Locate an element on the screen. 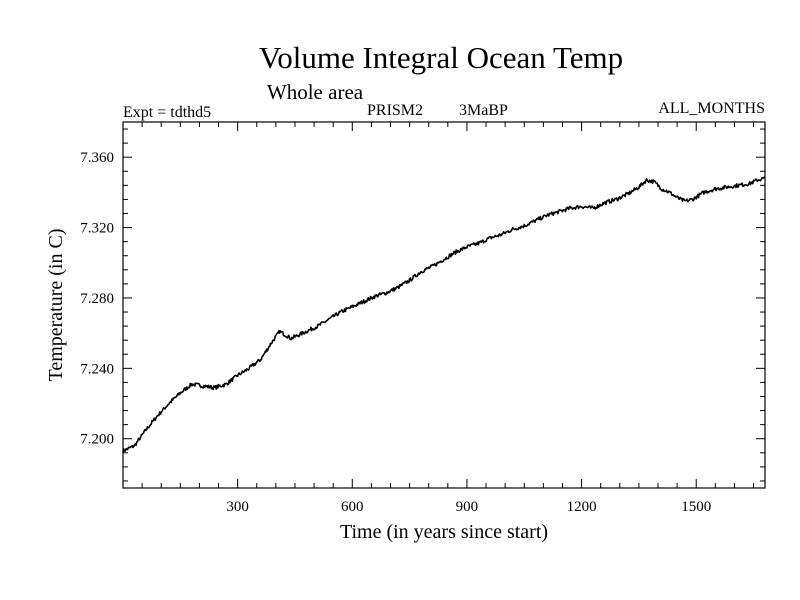 This screenshot has height=600, width=800. x-tick-label: 600 is located at coordinates (352, 507).